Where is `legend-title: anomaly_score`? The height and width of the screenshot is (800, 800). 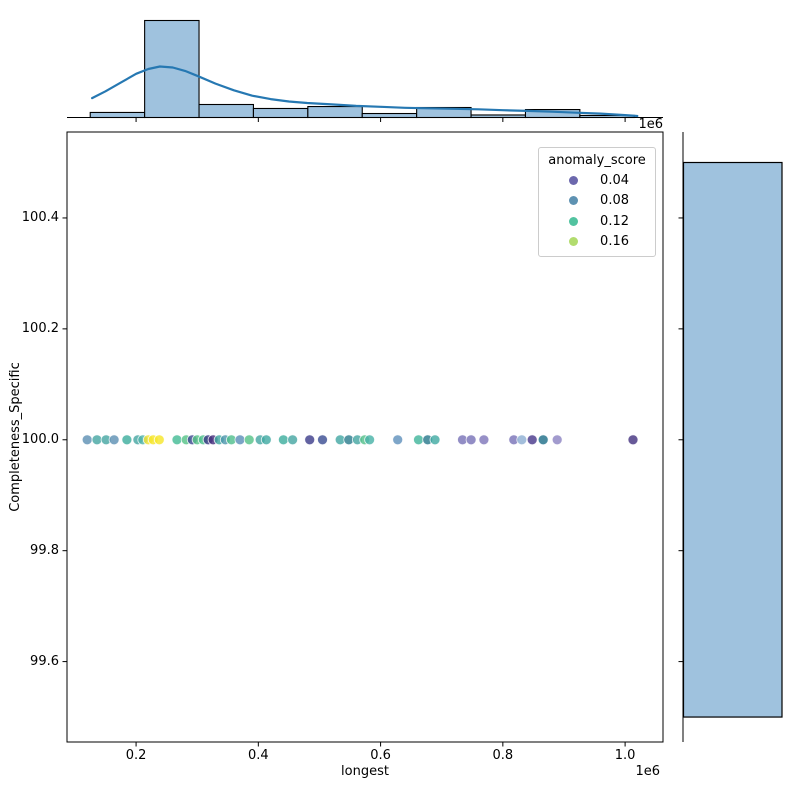 legend-title: anomaly_score is located at coordinates (597, 160).